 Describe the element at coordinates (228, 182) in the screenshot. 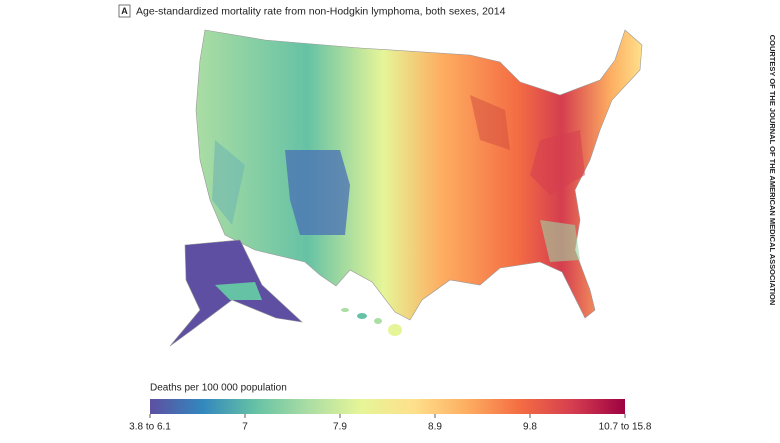

I see `california-region` at that location.